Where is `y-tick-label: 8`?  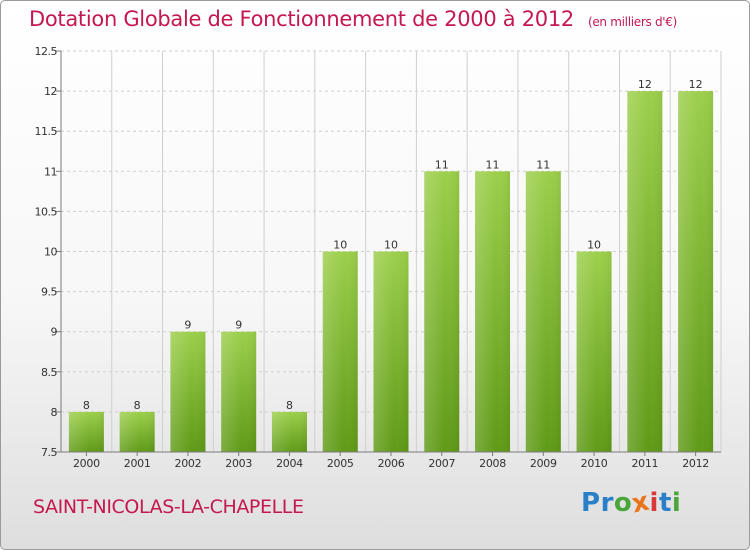 y-tick-label: 8 is located at coordinates (54, 412).